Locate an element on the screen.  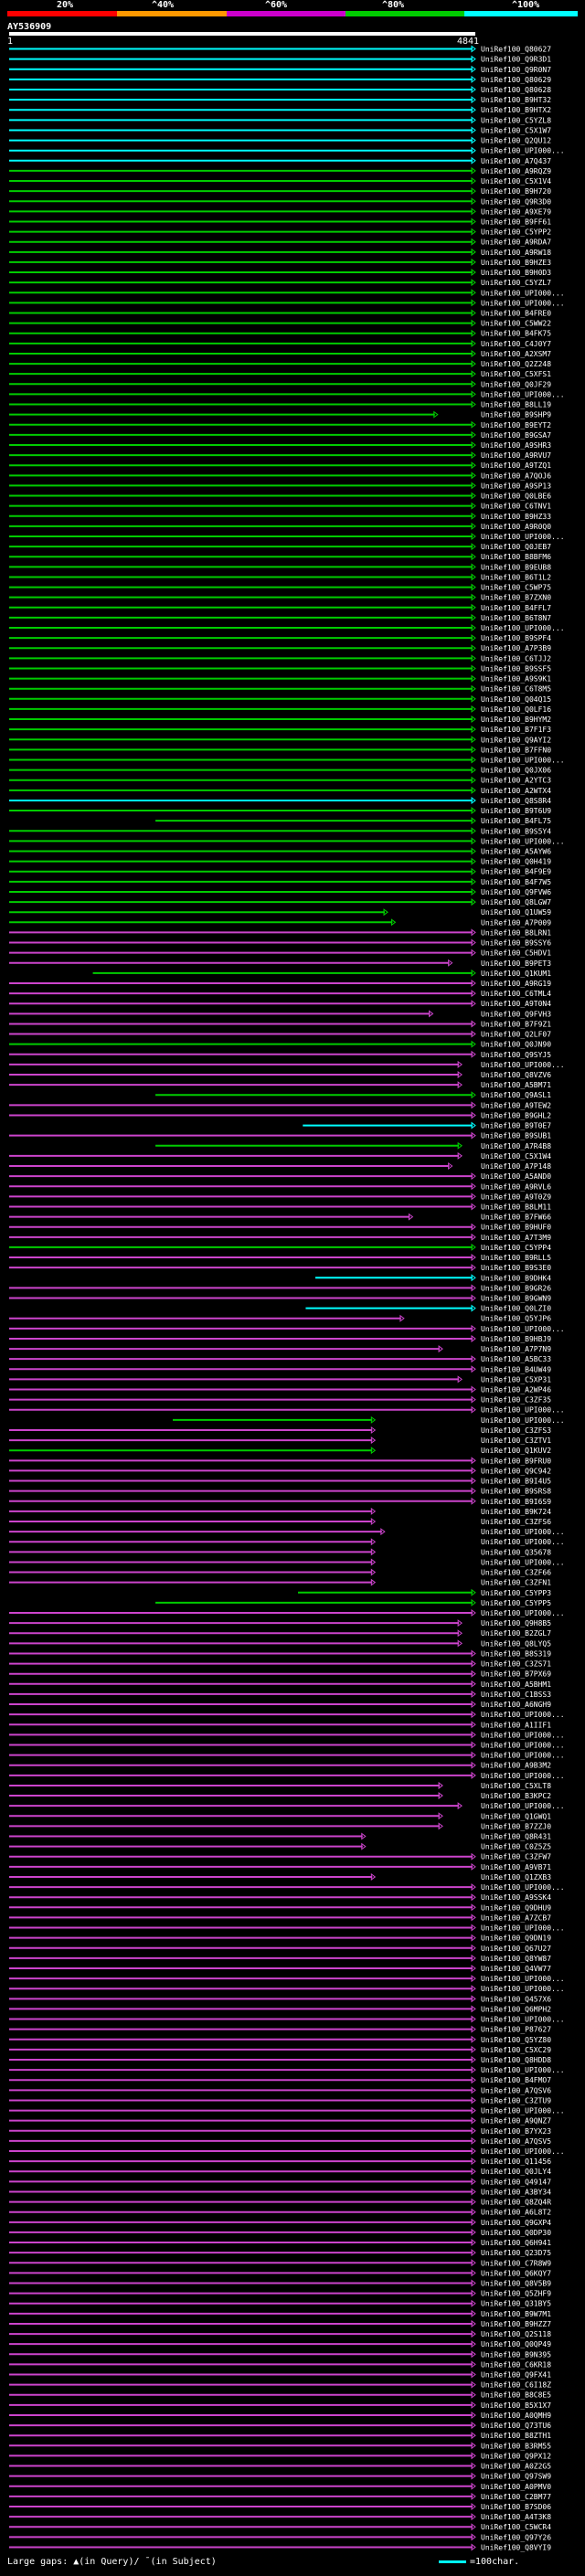
hit-label: UniRef100_B9N395 is located at coordinates (516, 2354).